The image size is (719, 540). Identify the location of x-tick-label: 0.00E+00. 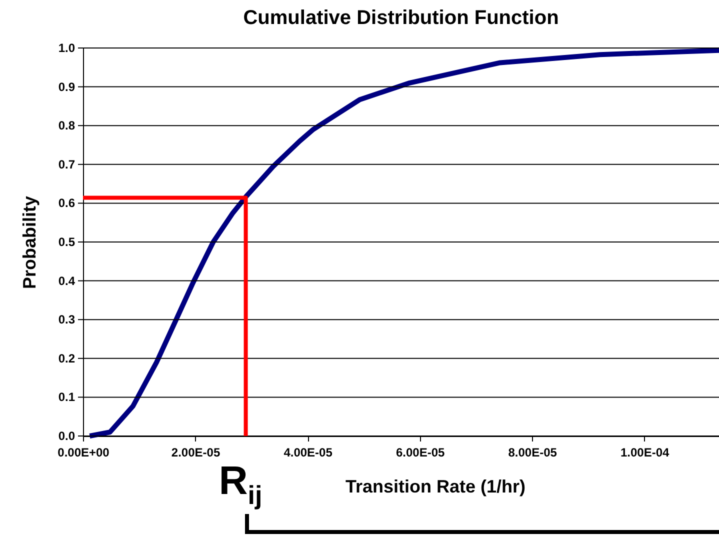
(84, 453).